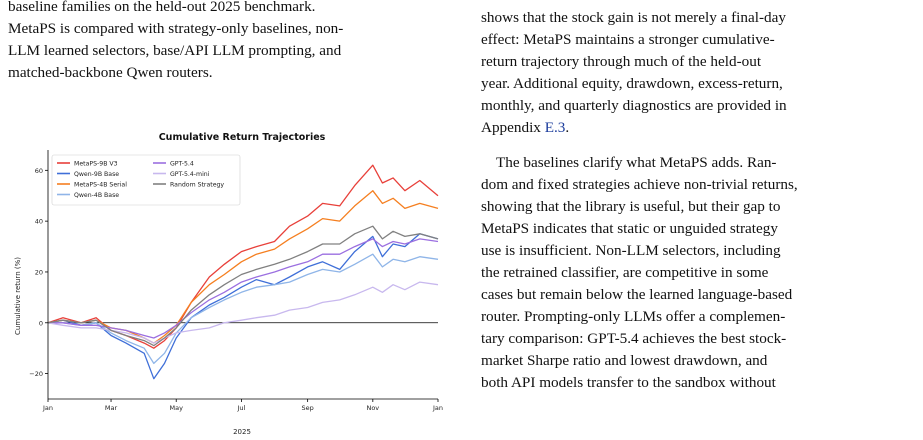  Describe the element at coordinates (190, 174) in the screenshot. I see `legend-label: GPT-5.4-mini` at that location.